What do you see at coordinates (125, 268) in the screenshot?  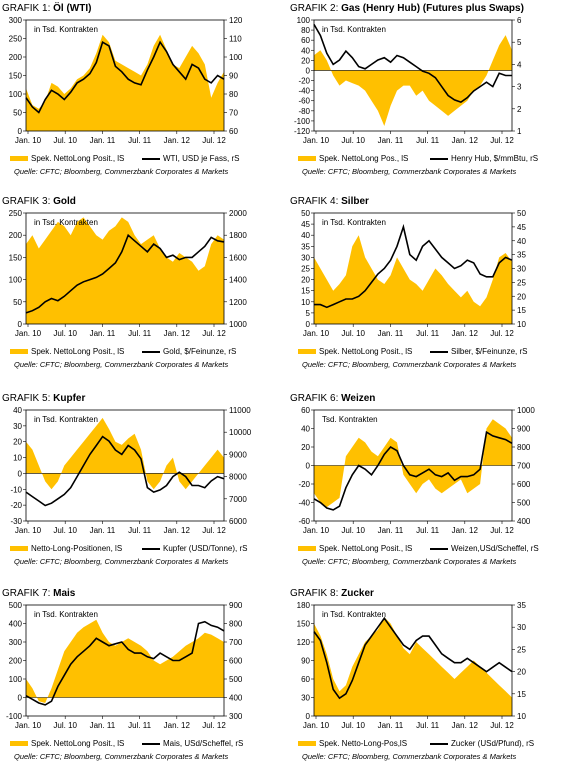 I see `plot-frame` at bounding box center [125, 268].